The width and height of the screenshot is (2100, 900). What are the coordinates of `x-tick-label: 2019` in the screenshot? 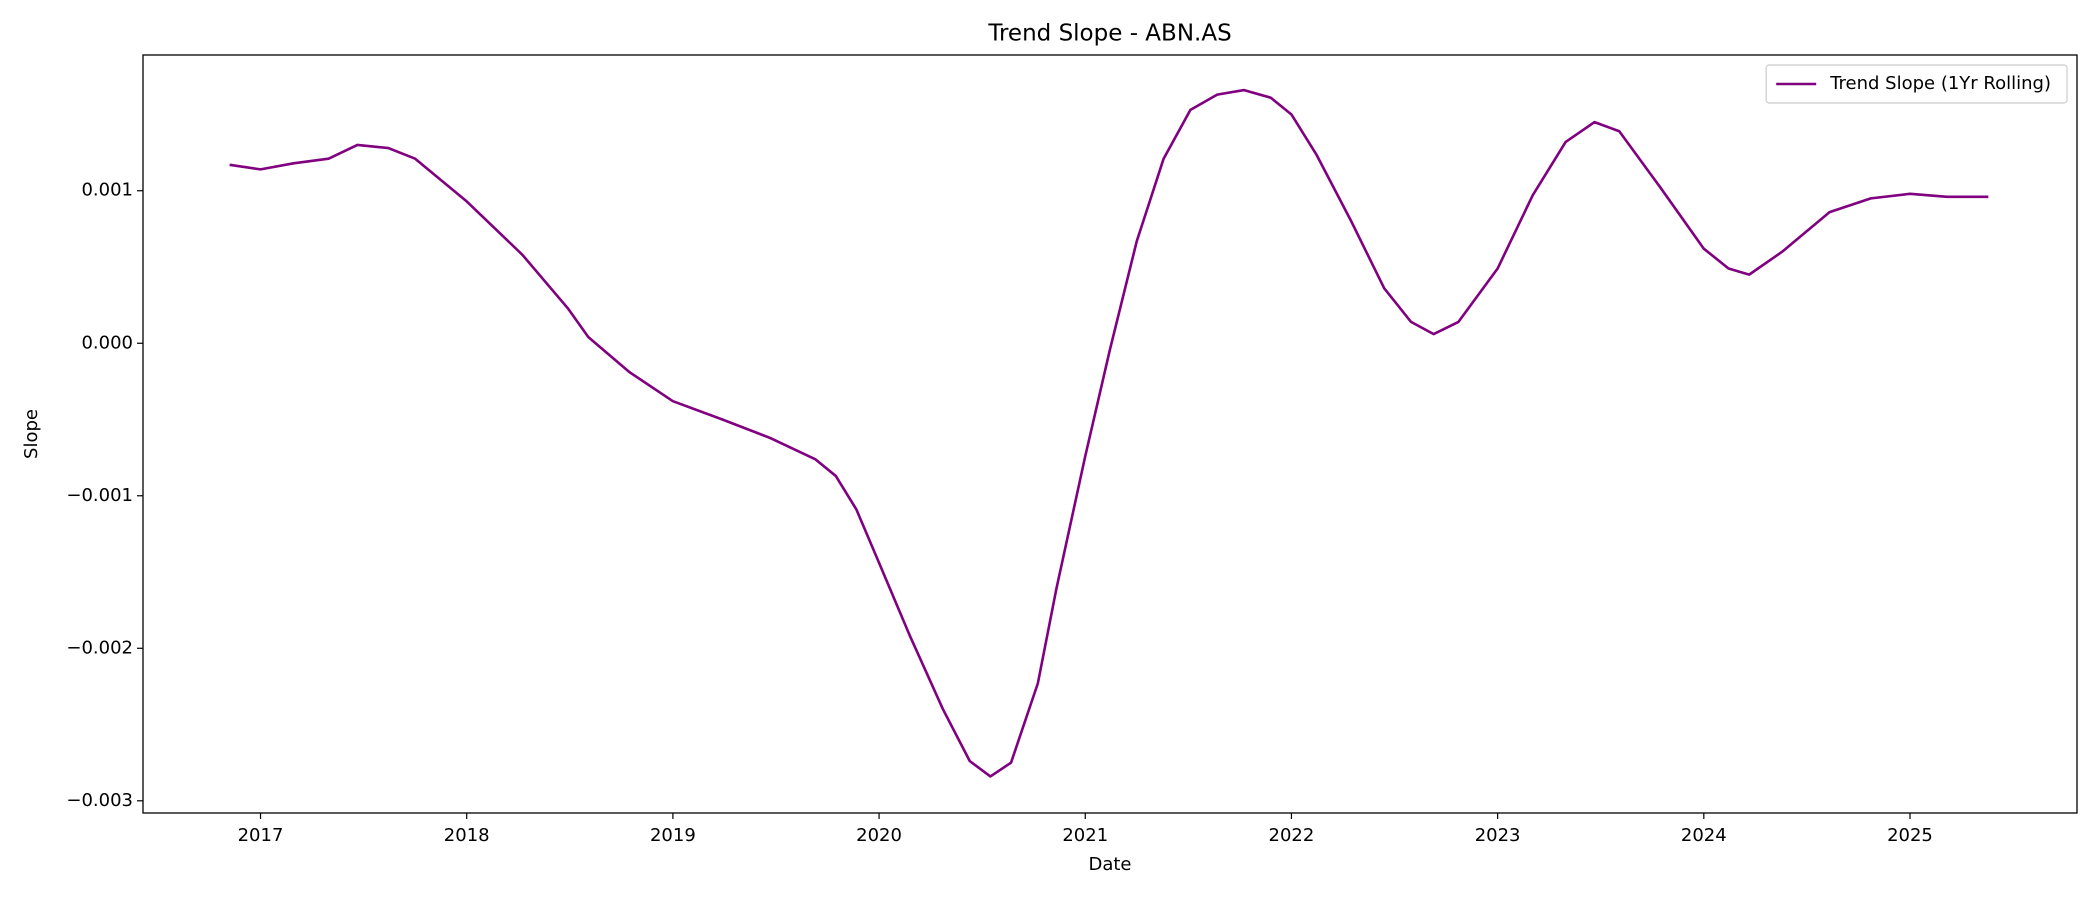 It's located at (673, 835).